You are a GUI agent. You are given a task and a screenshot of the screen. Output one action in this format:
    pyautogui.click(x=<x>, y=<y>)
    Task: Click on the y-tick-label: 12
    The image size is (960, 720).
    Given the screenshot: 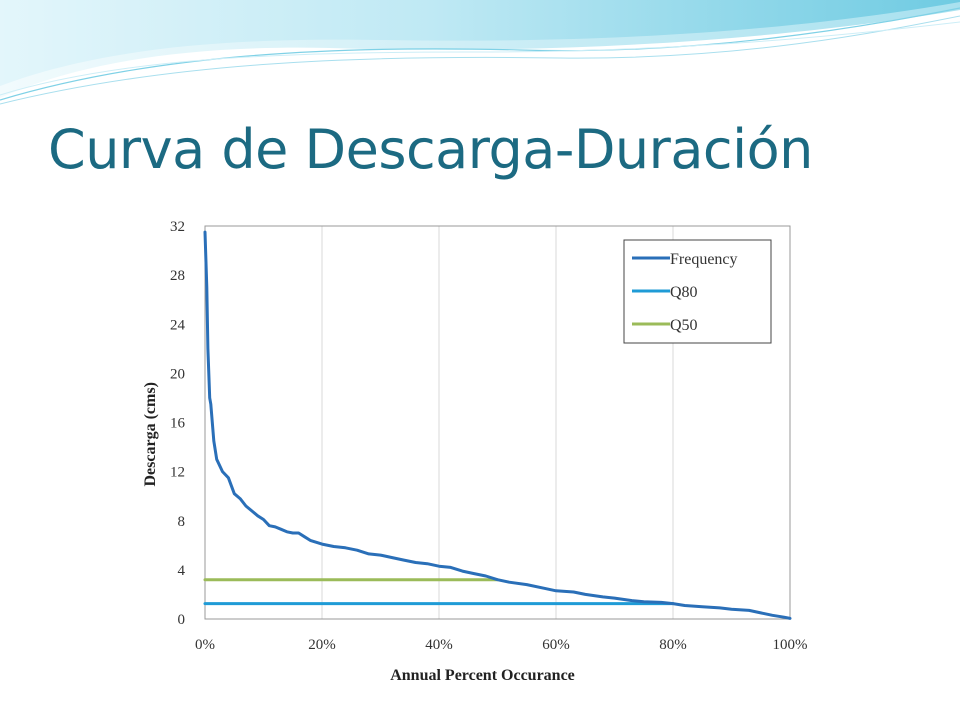 What is the action you would take?
    pyautogui.click(x=177, y=473)
    